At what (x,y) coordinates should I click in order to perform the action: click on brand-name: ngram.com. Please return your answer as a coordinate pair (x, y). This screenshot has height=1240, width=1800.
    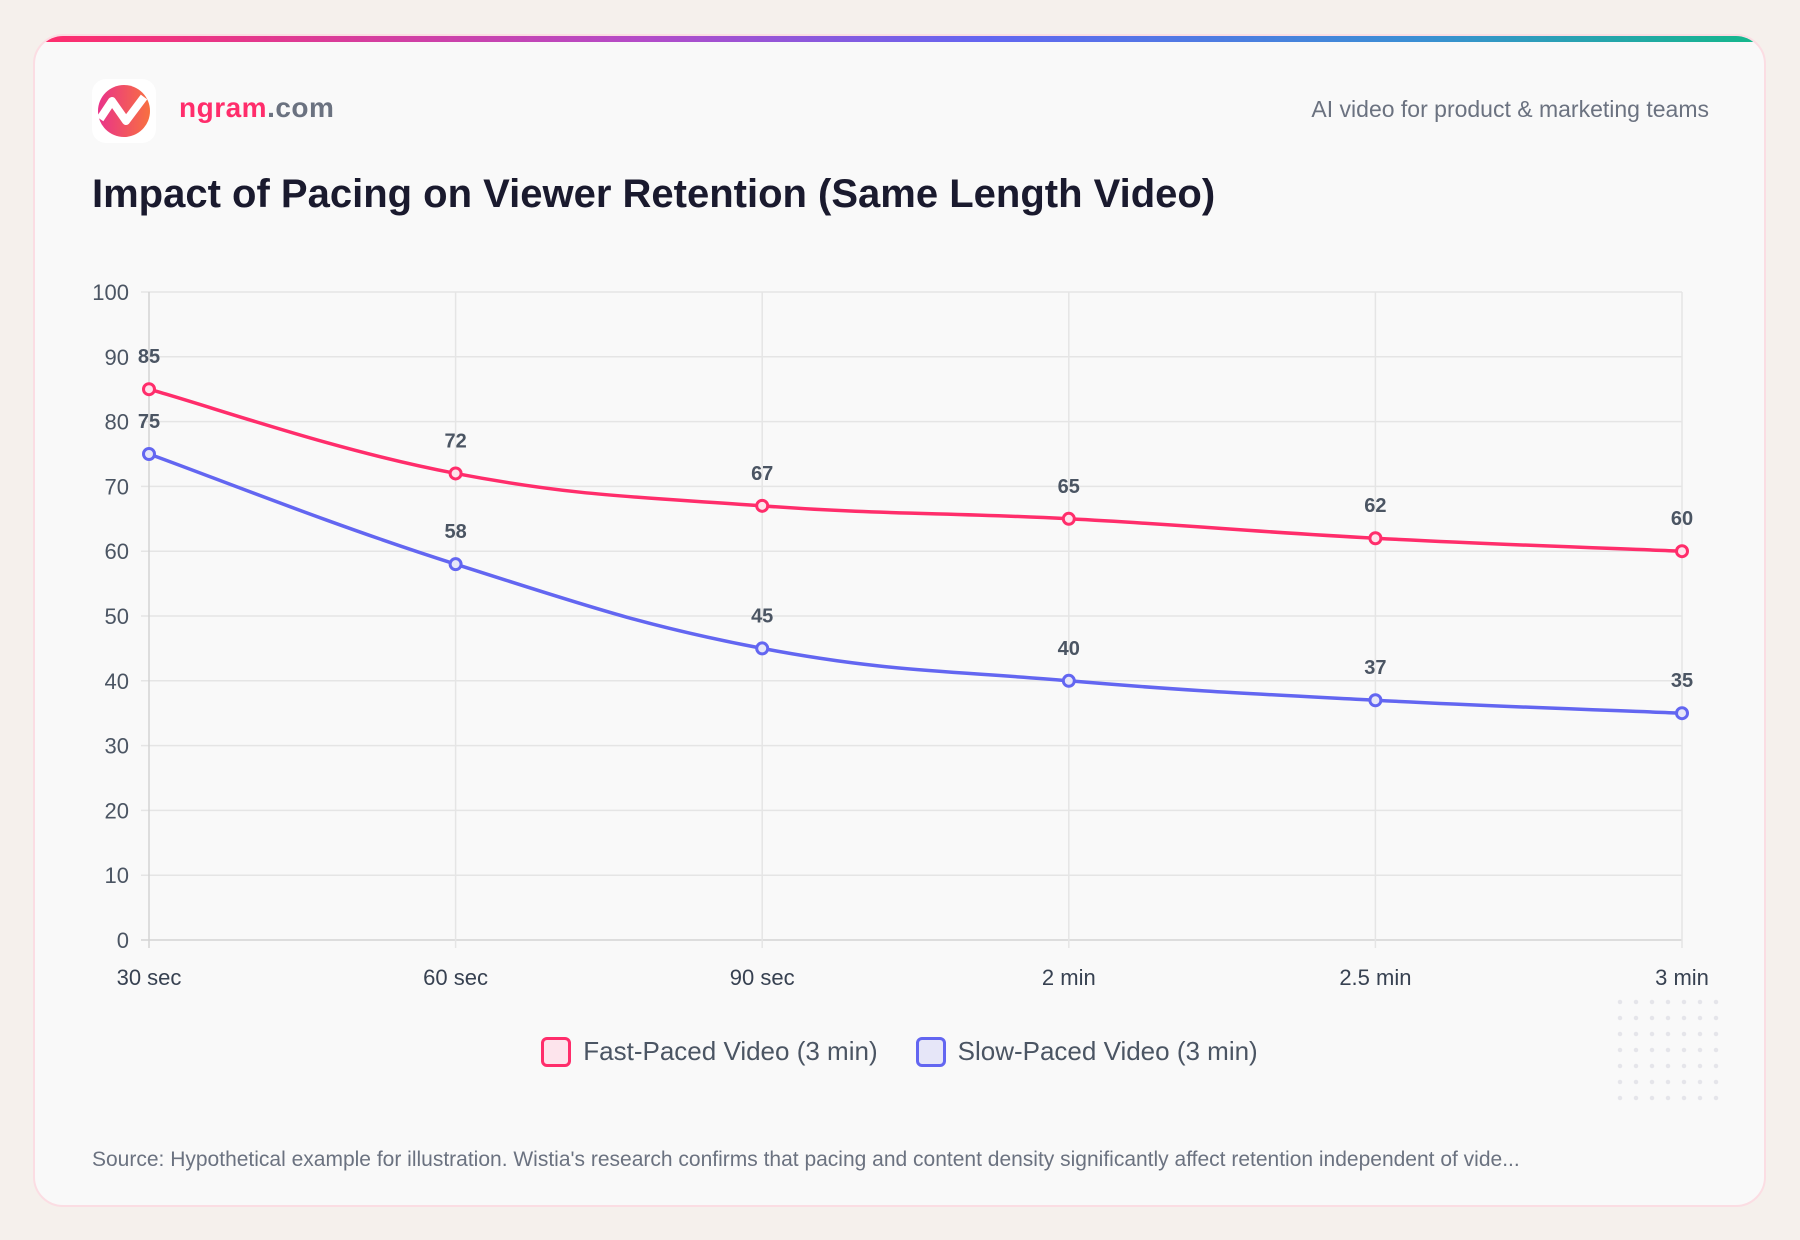
    Looking at the image, I should click on (256, 108).